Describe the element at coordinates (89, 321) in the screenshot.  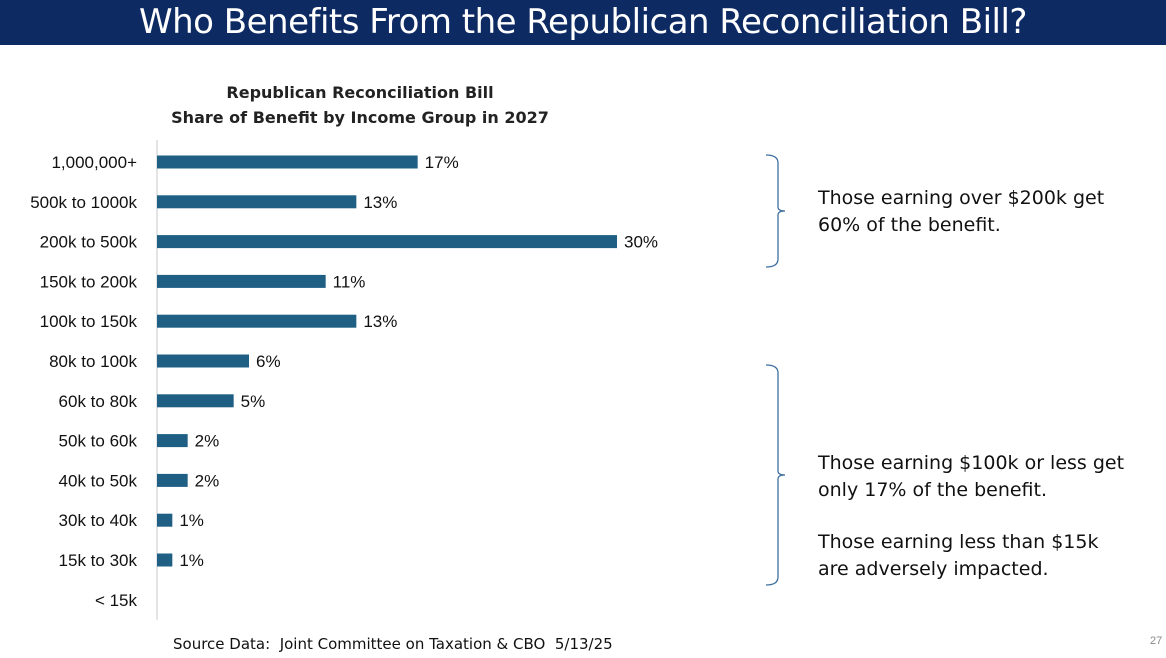
I see `category-label: 100k to 150k` at that location.